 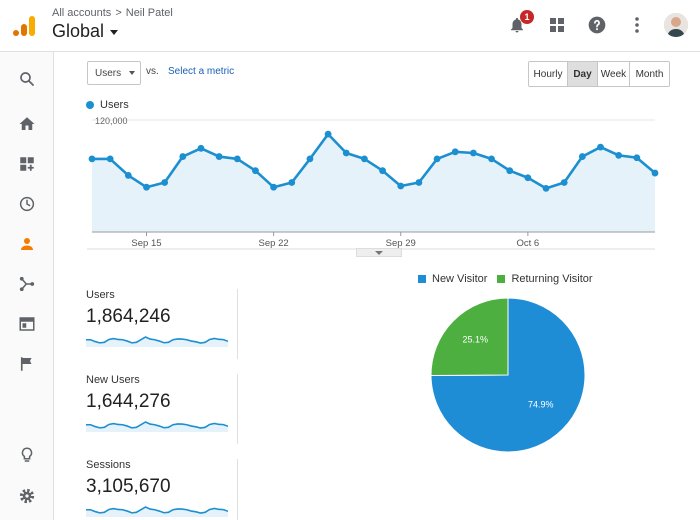 I want to click on sidebar-item-behavior, so click(x=27, y=324).